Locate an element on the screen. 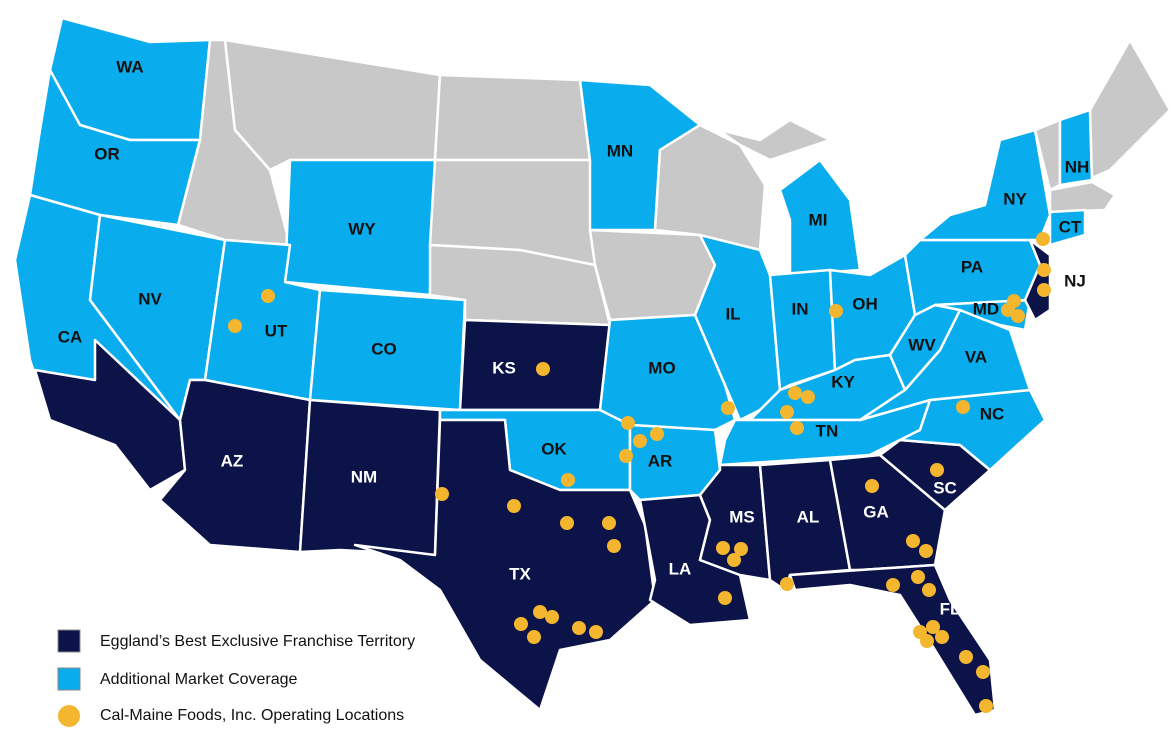  state-ct is located at coordinates (1067, 227).